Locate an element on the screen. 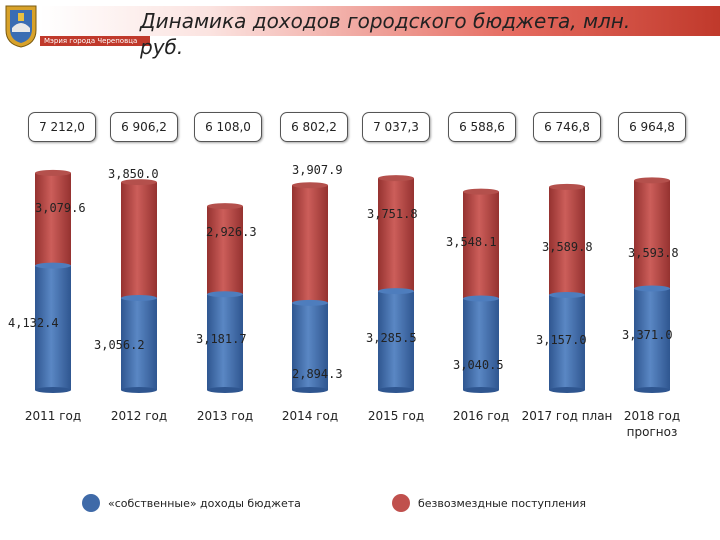 Image resolution: width=720 pixels, height=540 pixels. x-tick-label: 2017 год план is located at coordinates (567, 416).